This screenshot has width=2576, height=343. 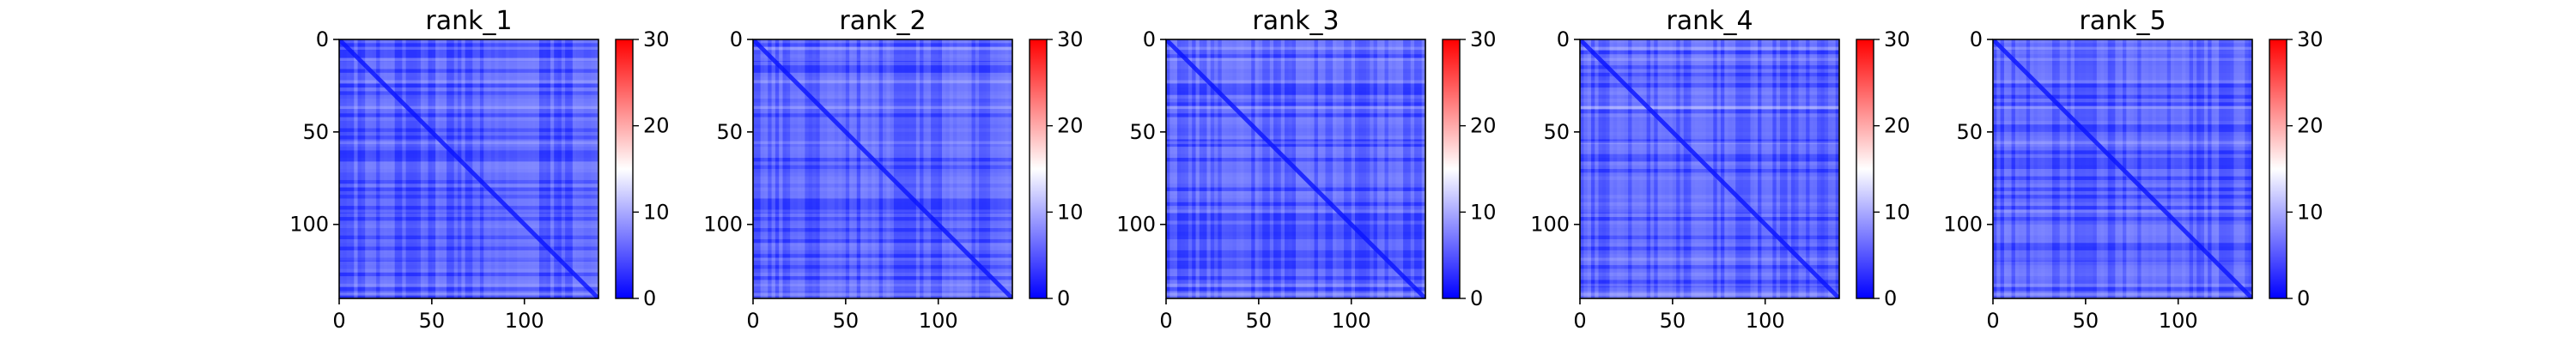 What do you see at coordinates (2122, 21) in the screenshot?
I see `panel-title: rank_5` at bounding box center [2122, 21].